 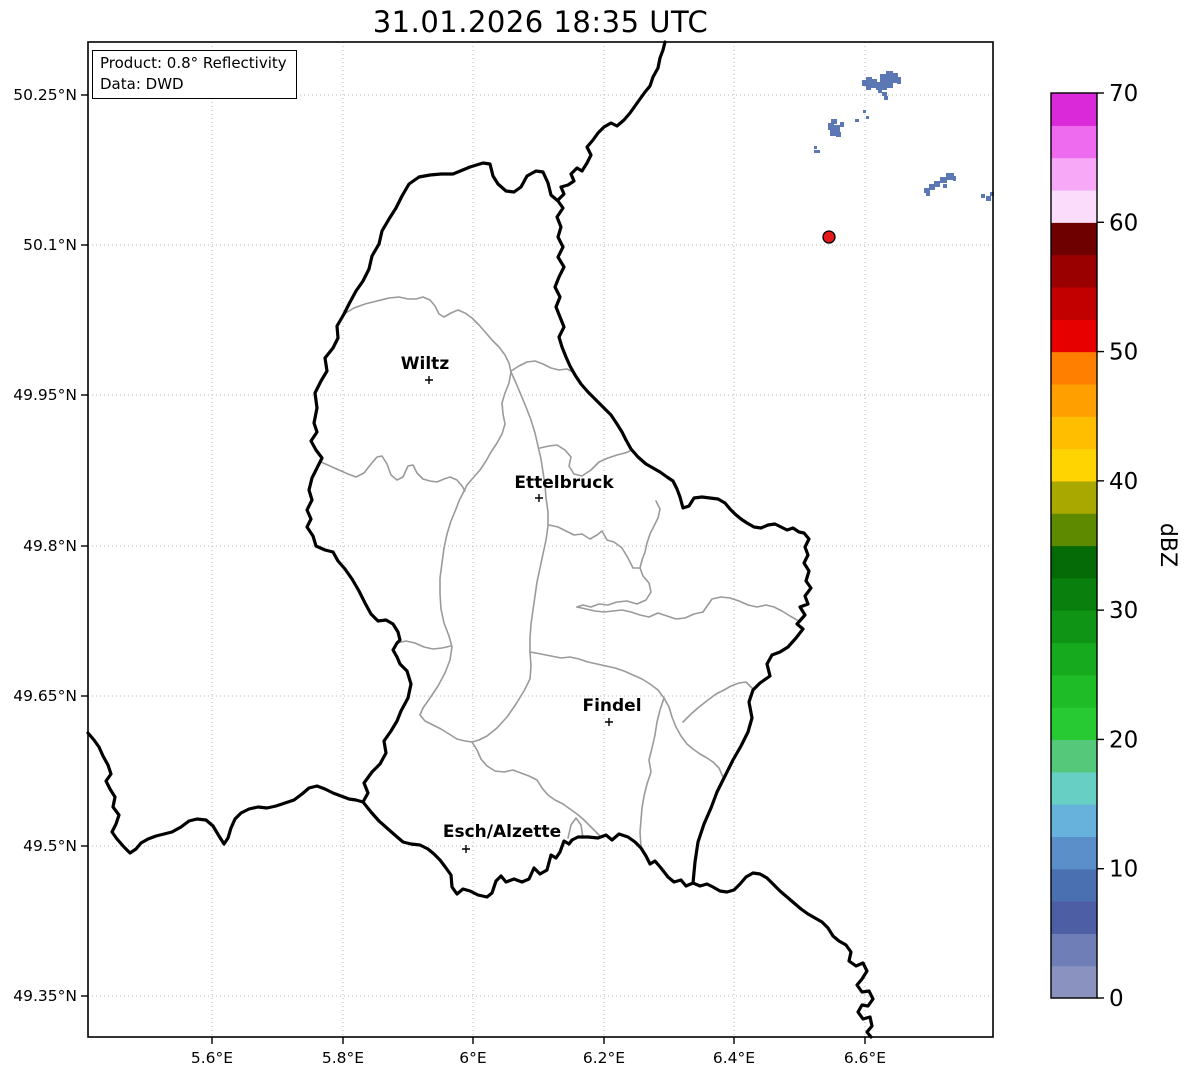 I want to click on product-info-box: Product: 0.8° Reflectivity Data: DWD, so click(x=194, y=75).